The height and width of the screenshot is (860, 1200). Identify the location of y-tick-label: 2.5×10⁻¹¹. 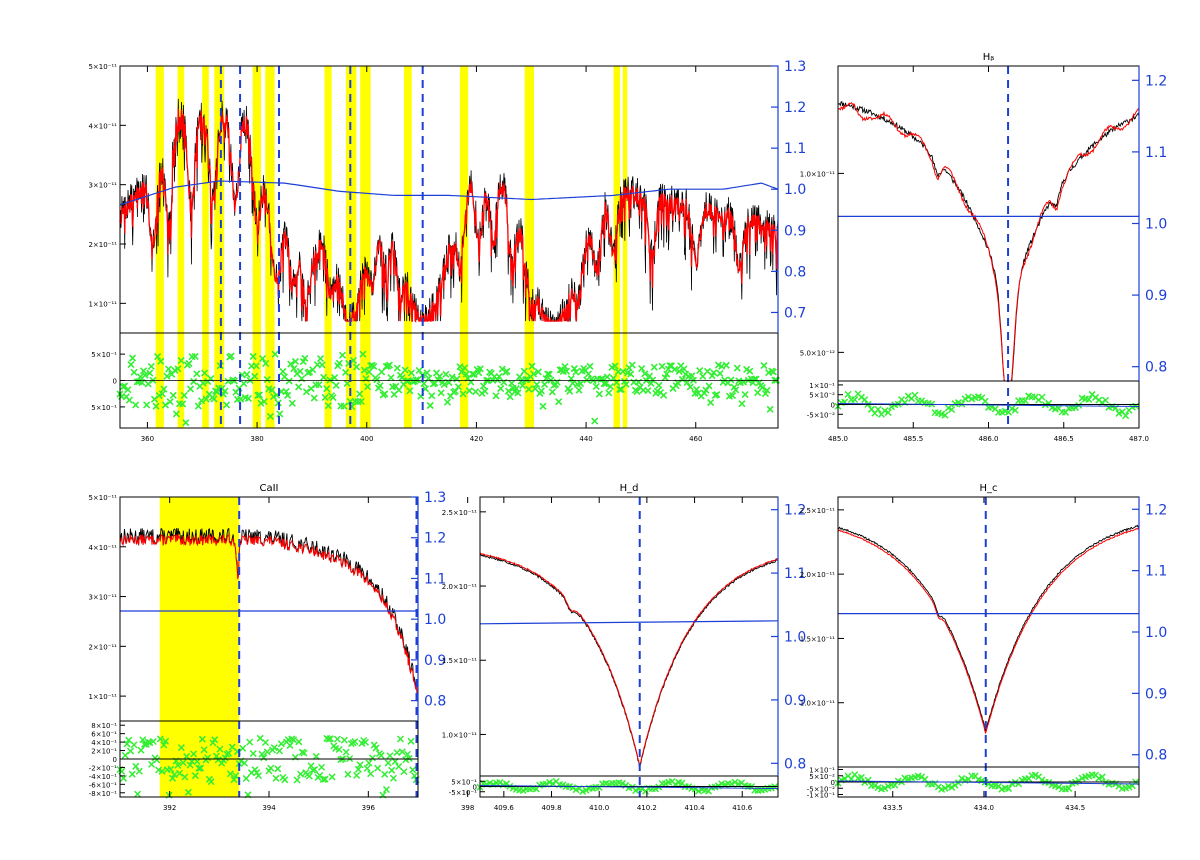
(459, 513).